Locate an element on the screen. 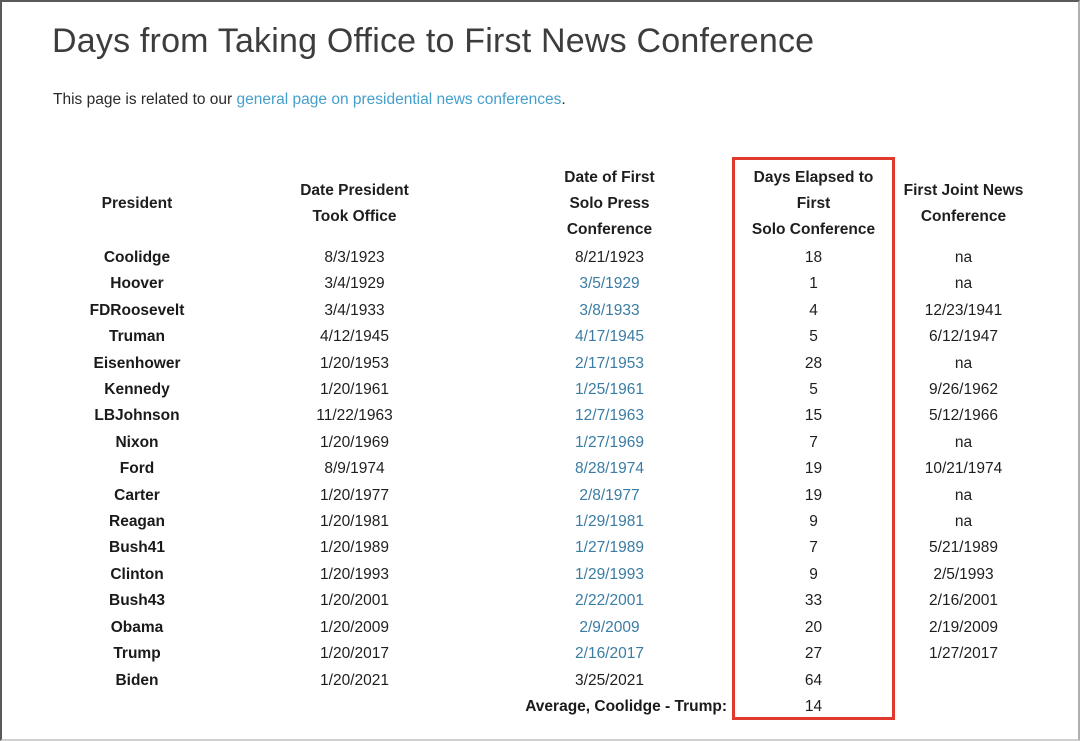 Image resolution: width=1080 pixels, height=741 pixels. first-solo-date-link: 12/7/1963 is located at coordinates (609, 416).